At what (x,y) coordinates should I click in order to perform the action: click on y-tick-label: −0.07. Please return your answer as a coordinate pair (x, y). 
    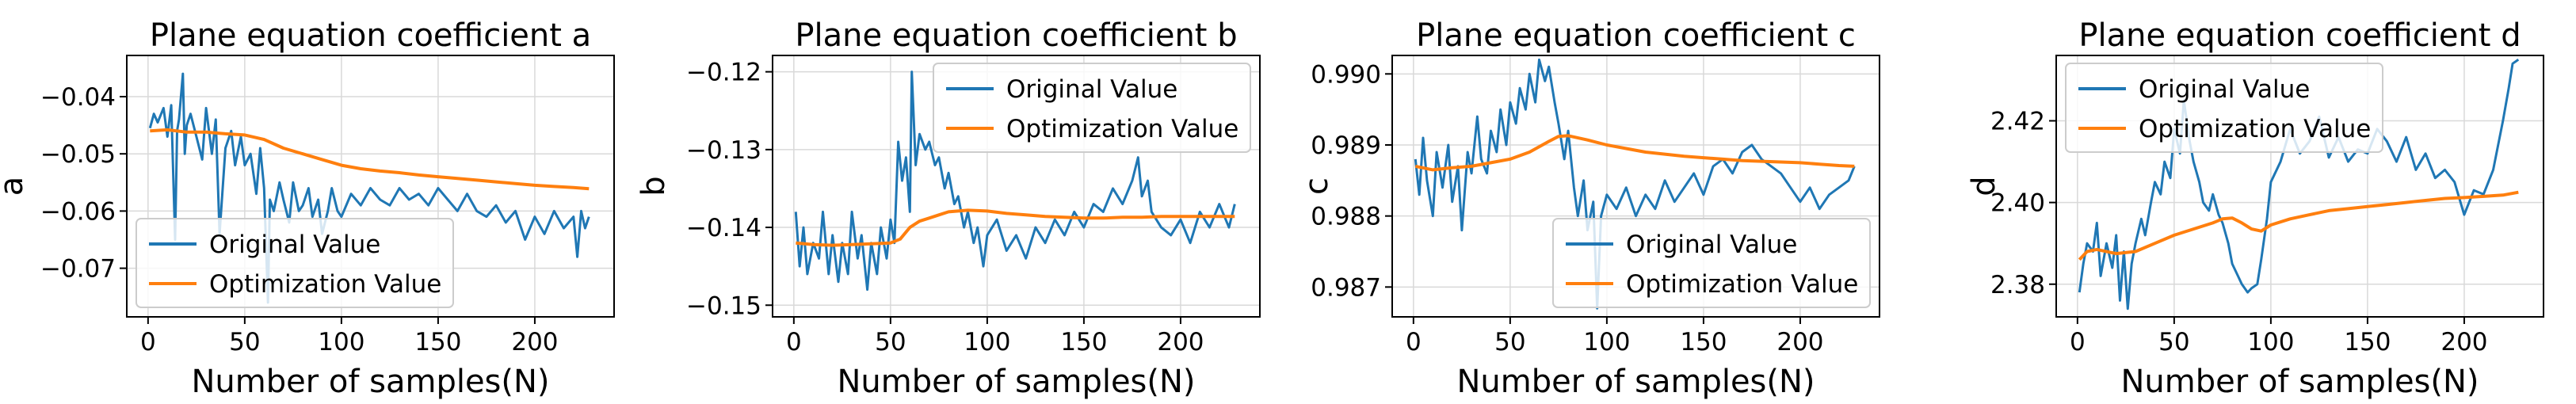
    Looking at the image, I should click on (78, 269).